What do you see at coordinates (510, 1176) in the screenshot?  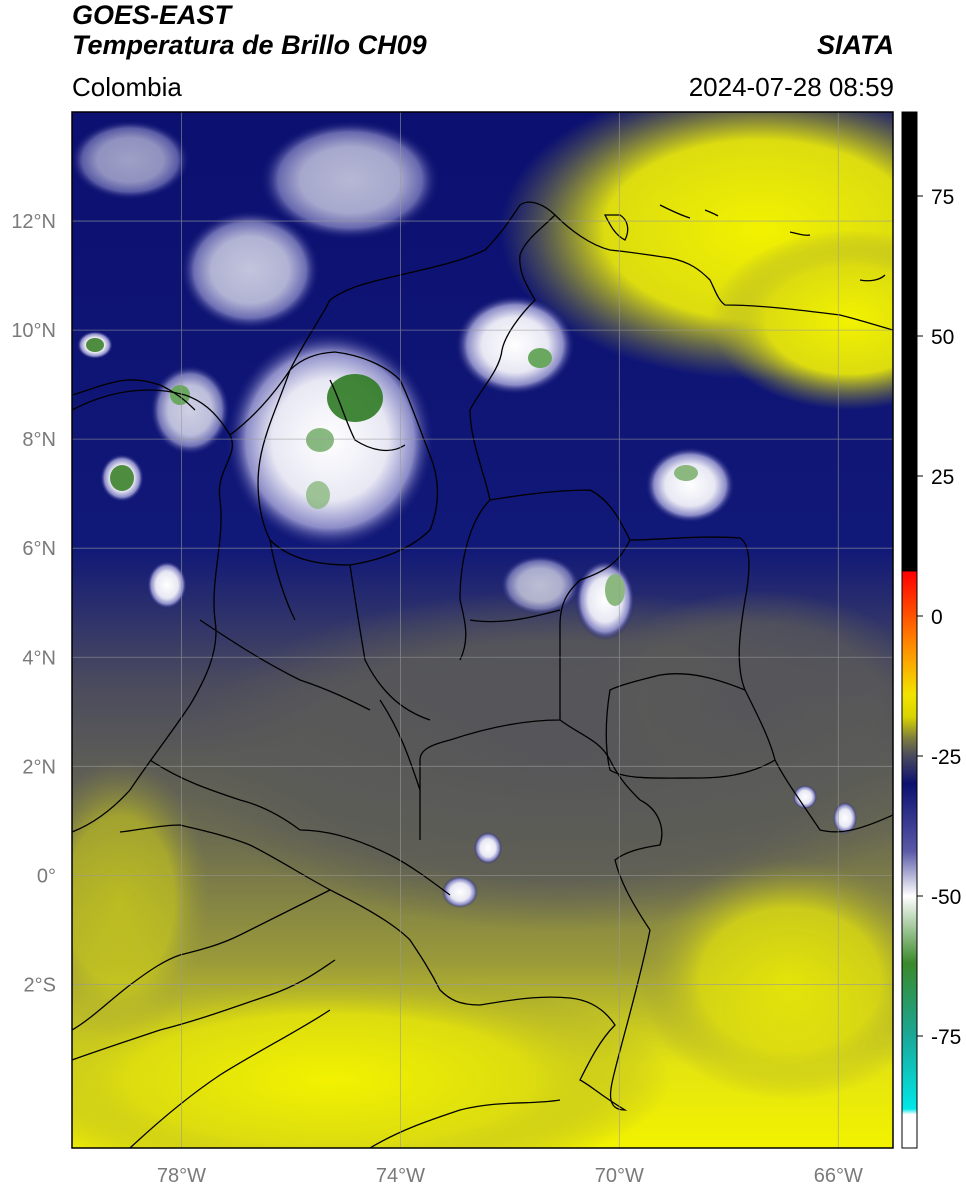 I see `longitude-labels: 78°W 74°W 70°W 66°W` at bounding box center [510, 1176].